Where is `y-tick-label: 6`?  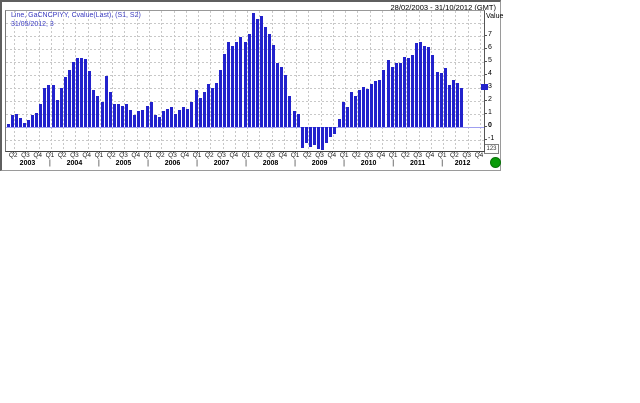
y-tick-label: 6 is located at coordinates (490, 47).